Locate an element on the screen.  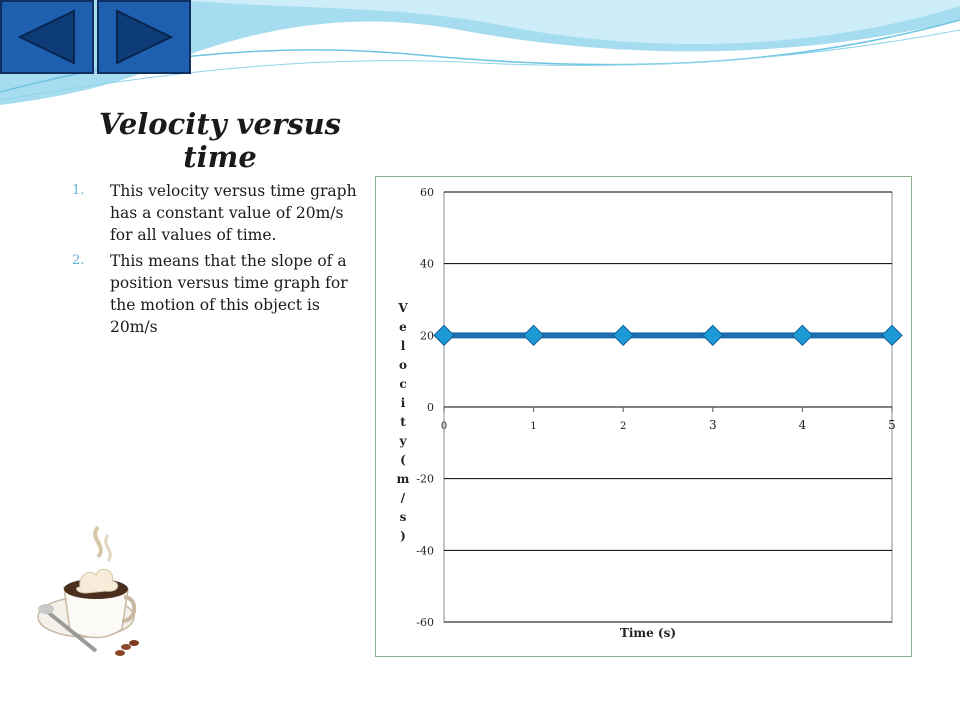
y-axis-label-char: i is located at coordinates (403, 403).